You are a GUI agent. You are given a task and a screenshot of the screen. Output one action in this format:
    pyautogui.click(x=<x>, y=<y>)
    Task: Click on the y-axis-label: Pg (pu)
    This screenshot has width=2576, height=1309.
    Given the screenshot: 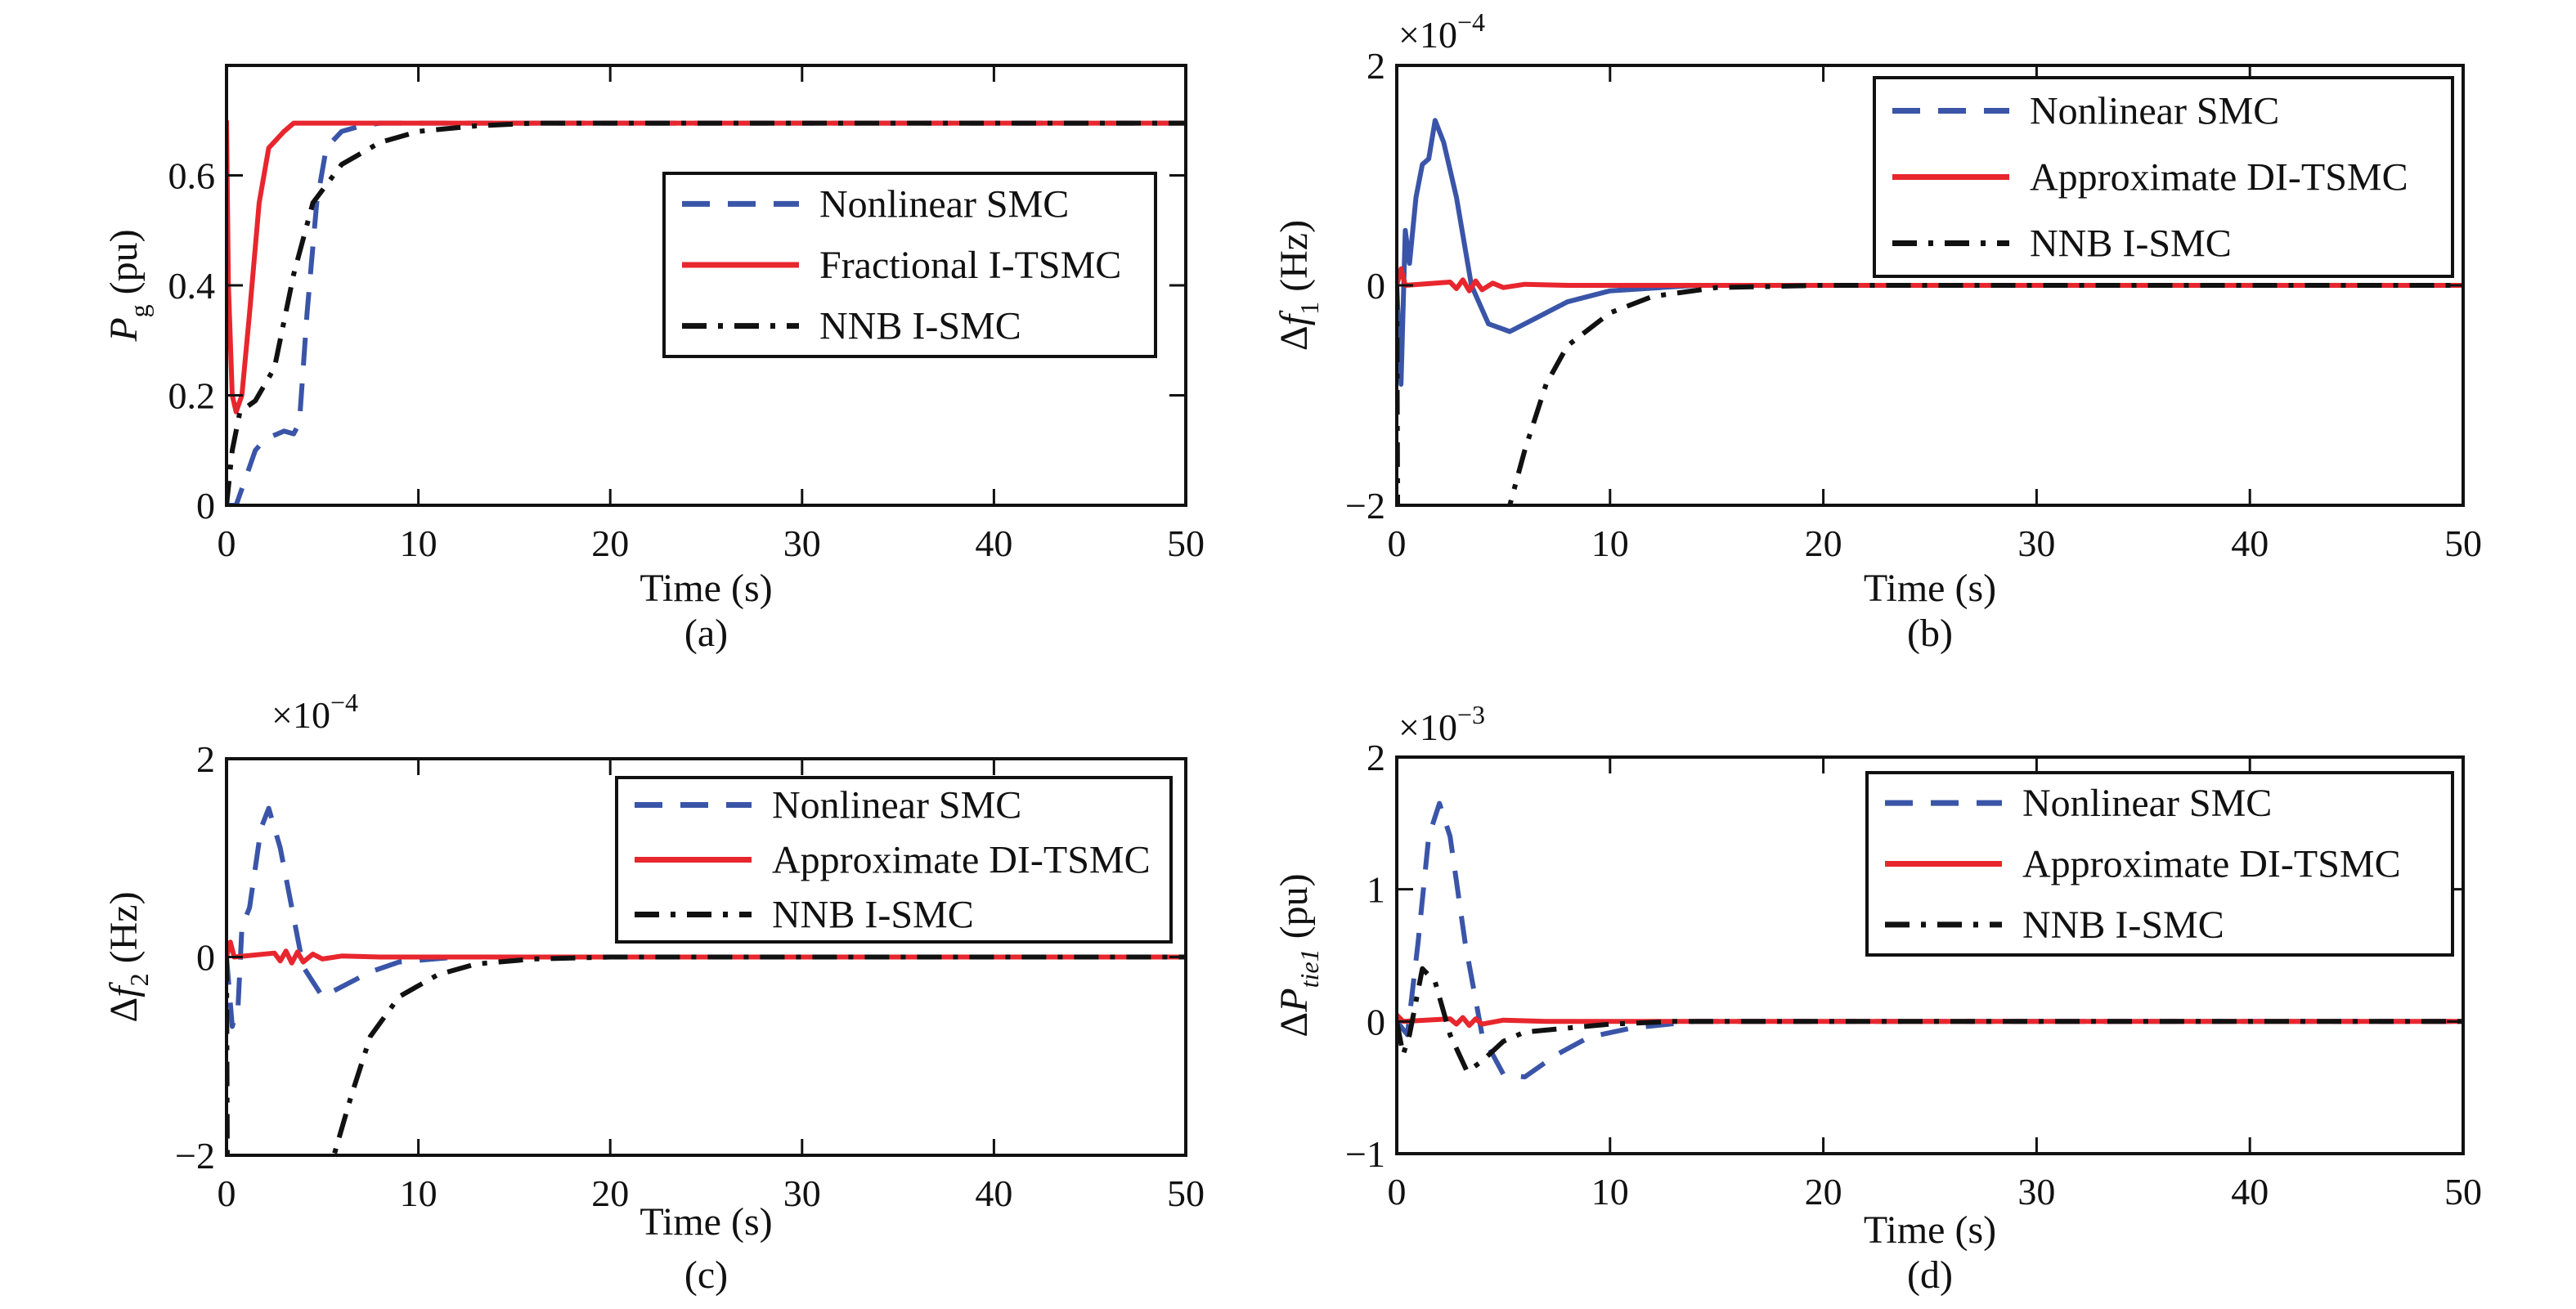 What is the action you would take?
    pyautogui.click(x=128, y=285)
    